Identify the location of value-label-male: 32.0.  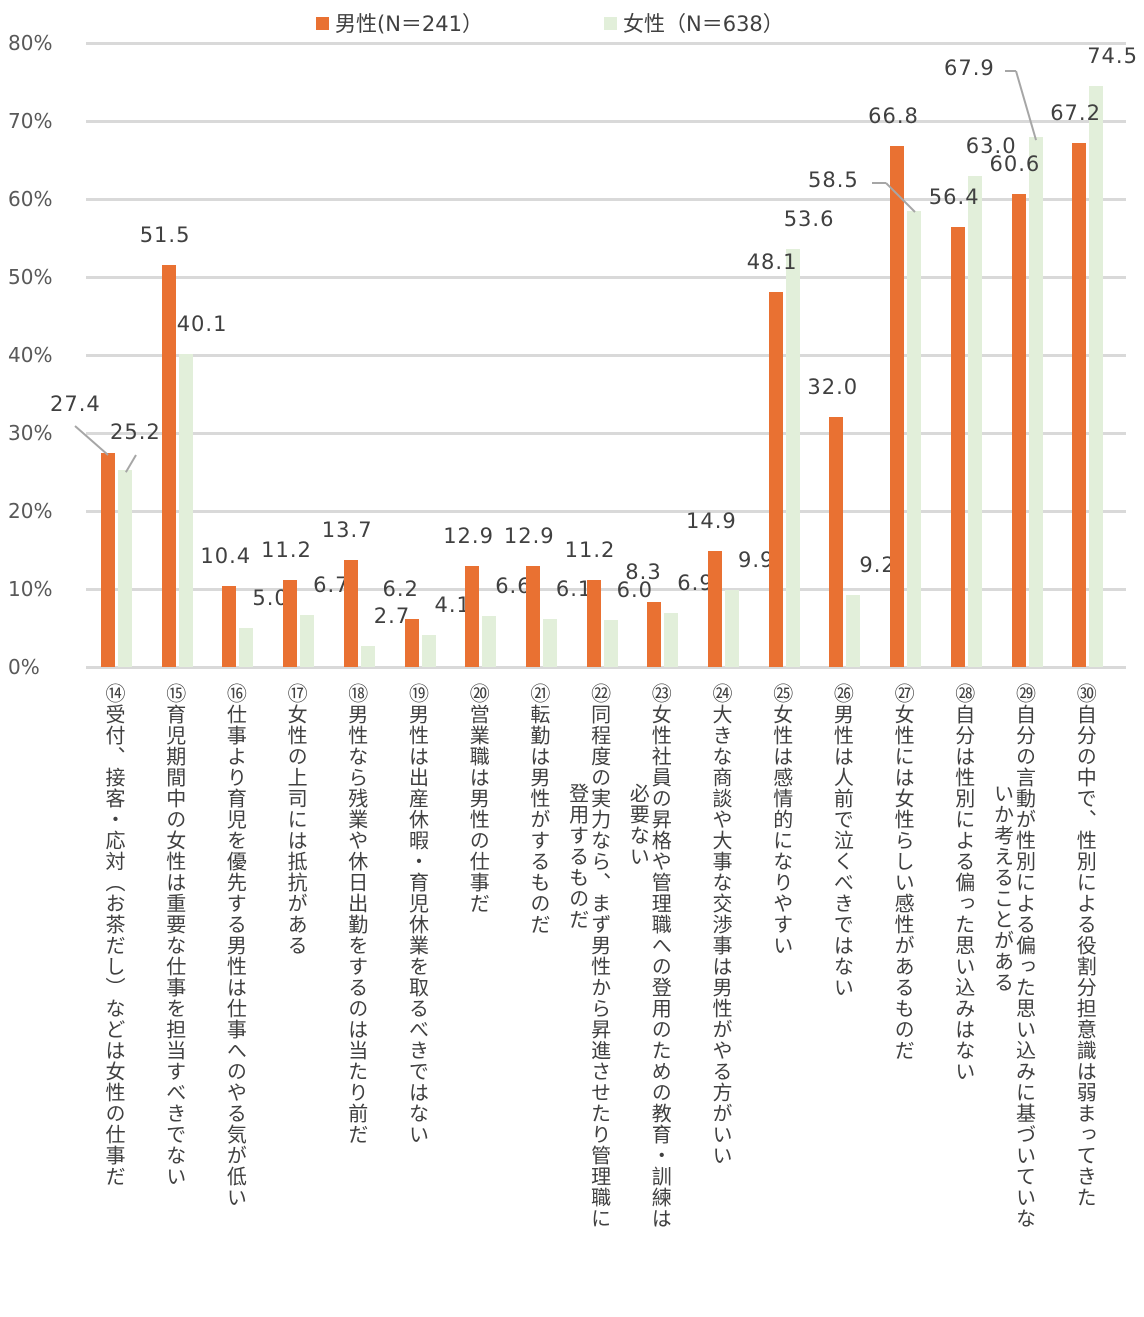
(833, 387).